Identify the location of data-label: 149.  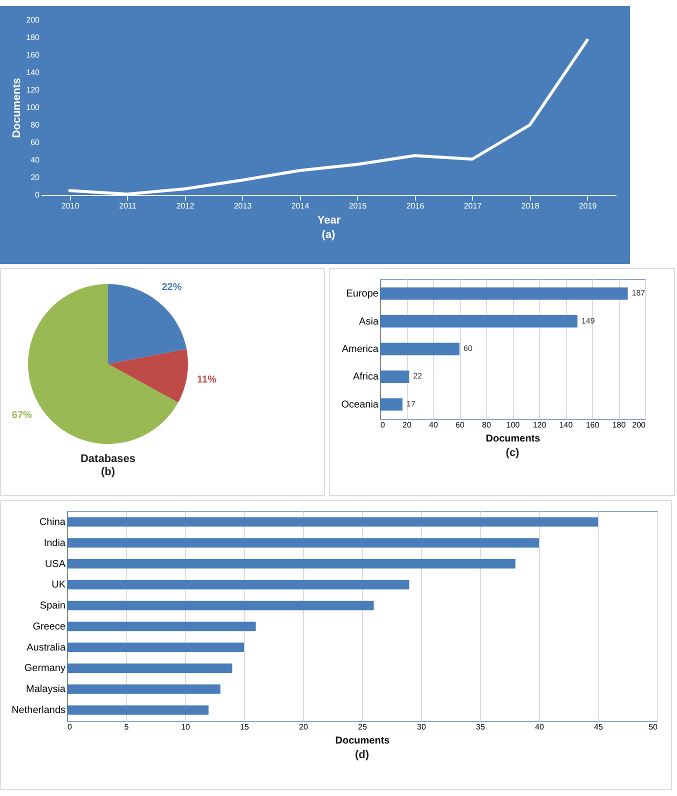
(588, 321).